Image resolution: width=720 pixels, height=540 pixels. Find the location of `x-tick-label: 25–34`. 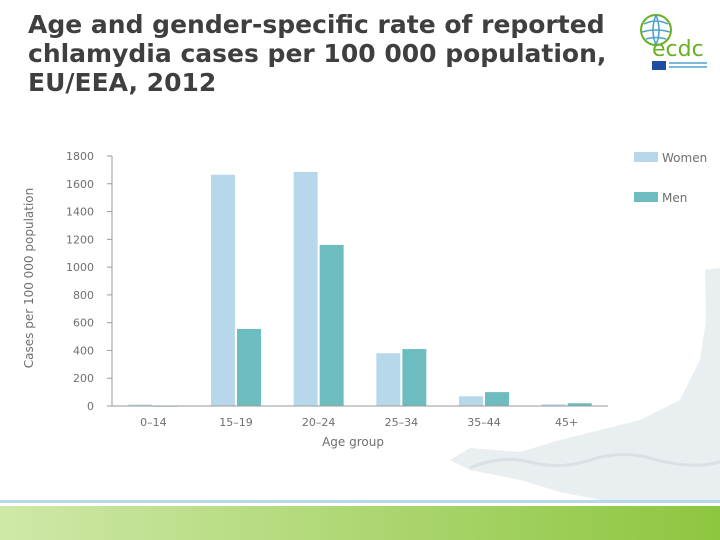

x-tick-label: 25–34 is located at coordinates (402, 422).